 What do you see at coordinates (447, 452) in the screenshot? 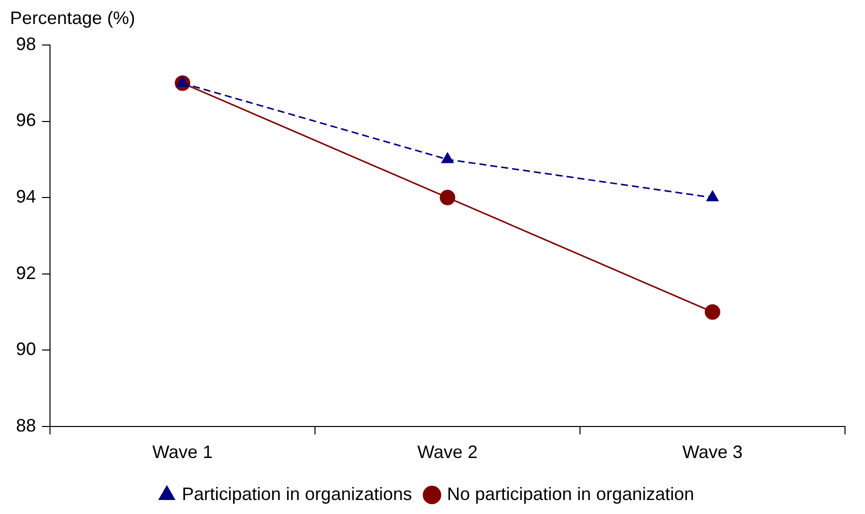
I see `x-tick-label: Wave 2` at bounding box center [447, 452].